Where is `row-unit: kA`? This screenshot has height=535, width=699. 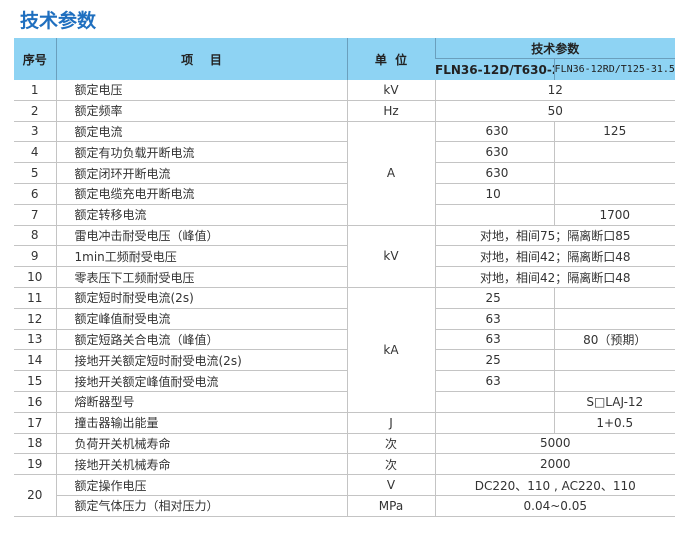 row-unit: kA is located at coordinates (390, 350).